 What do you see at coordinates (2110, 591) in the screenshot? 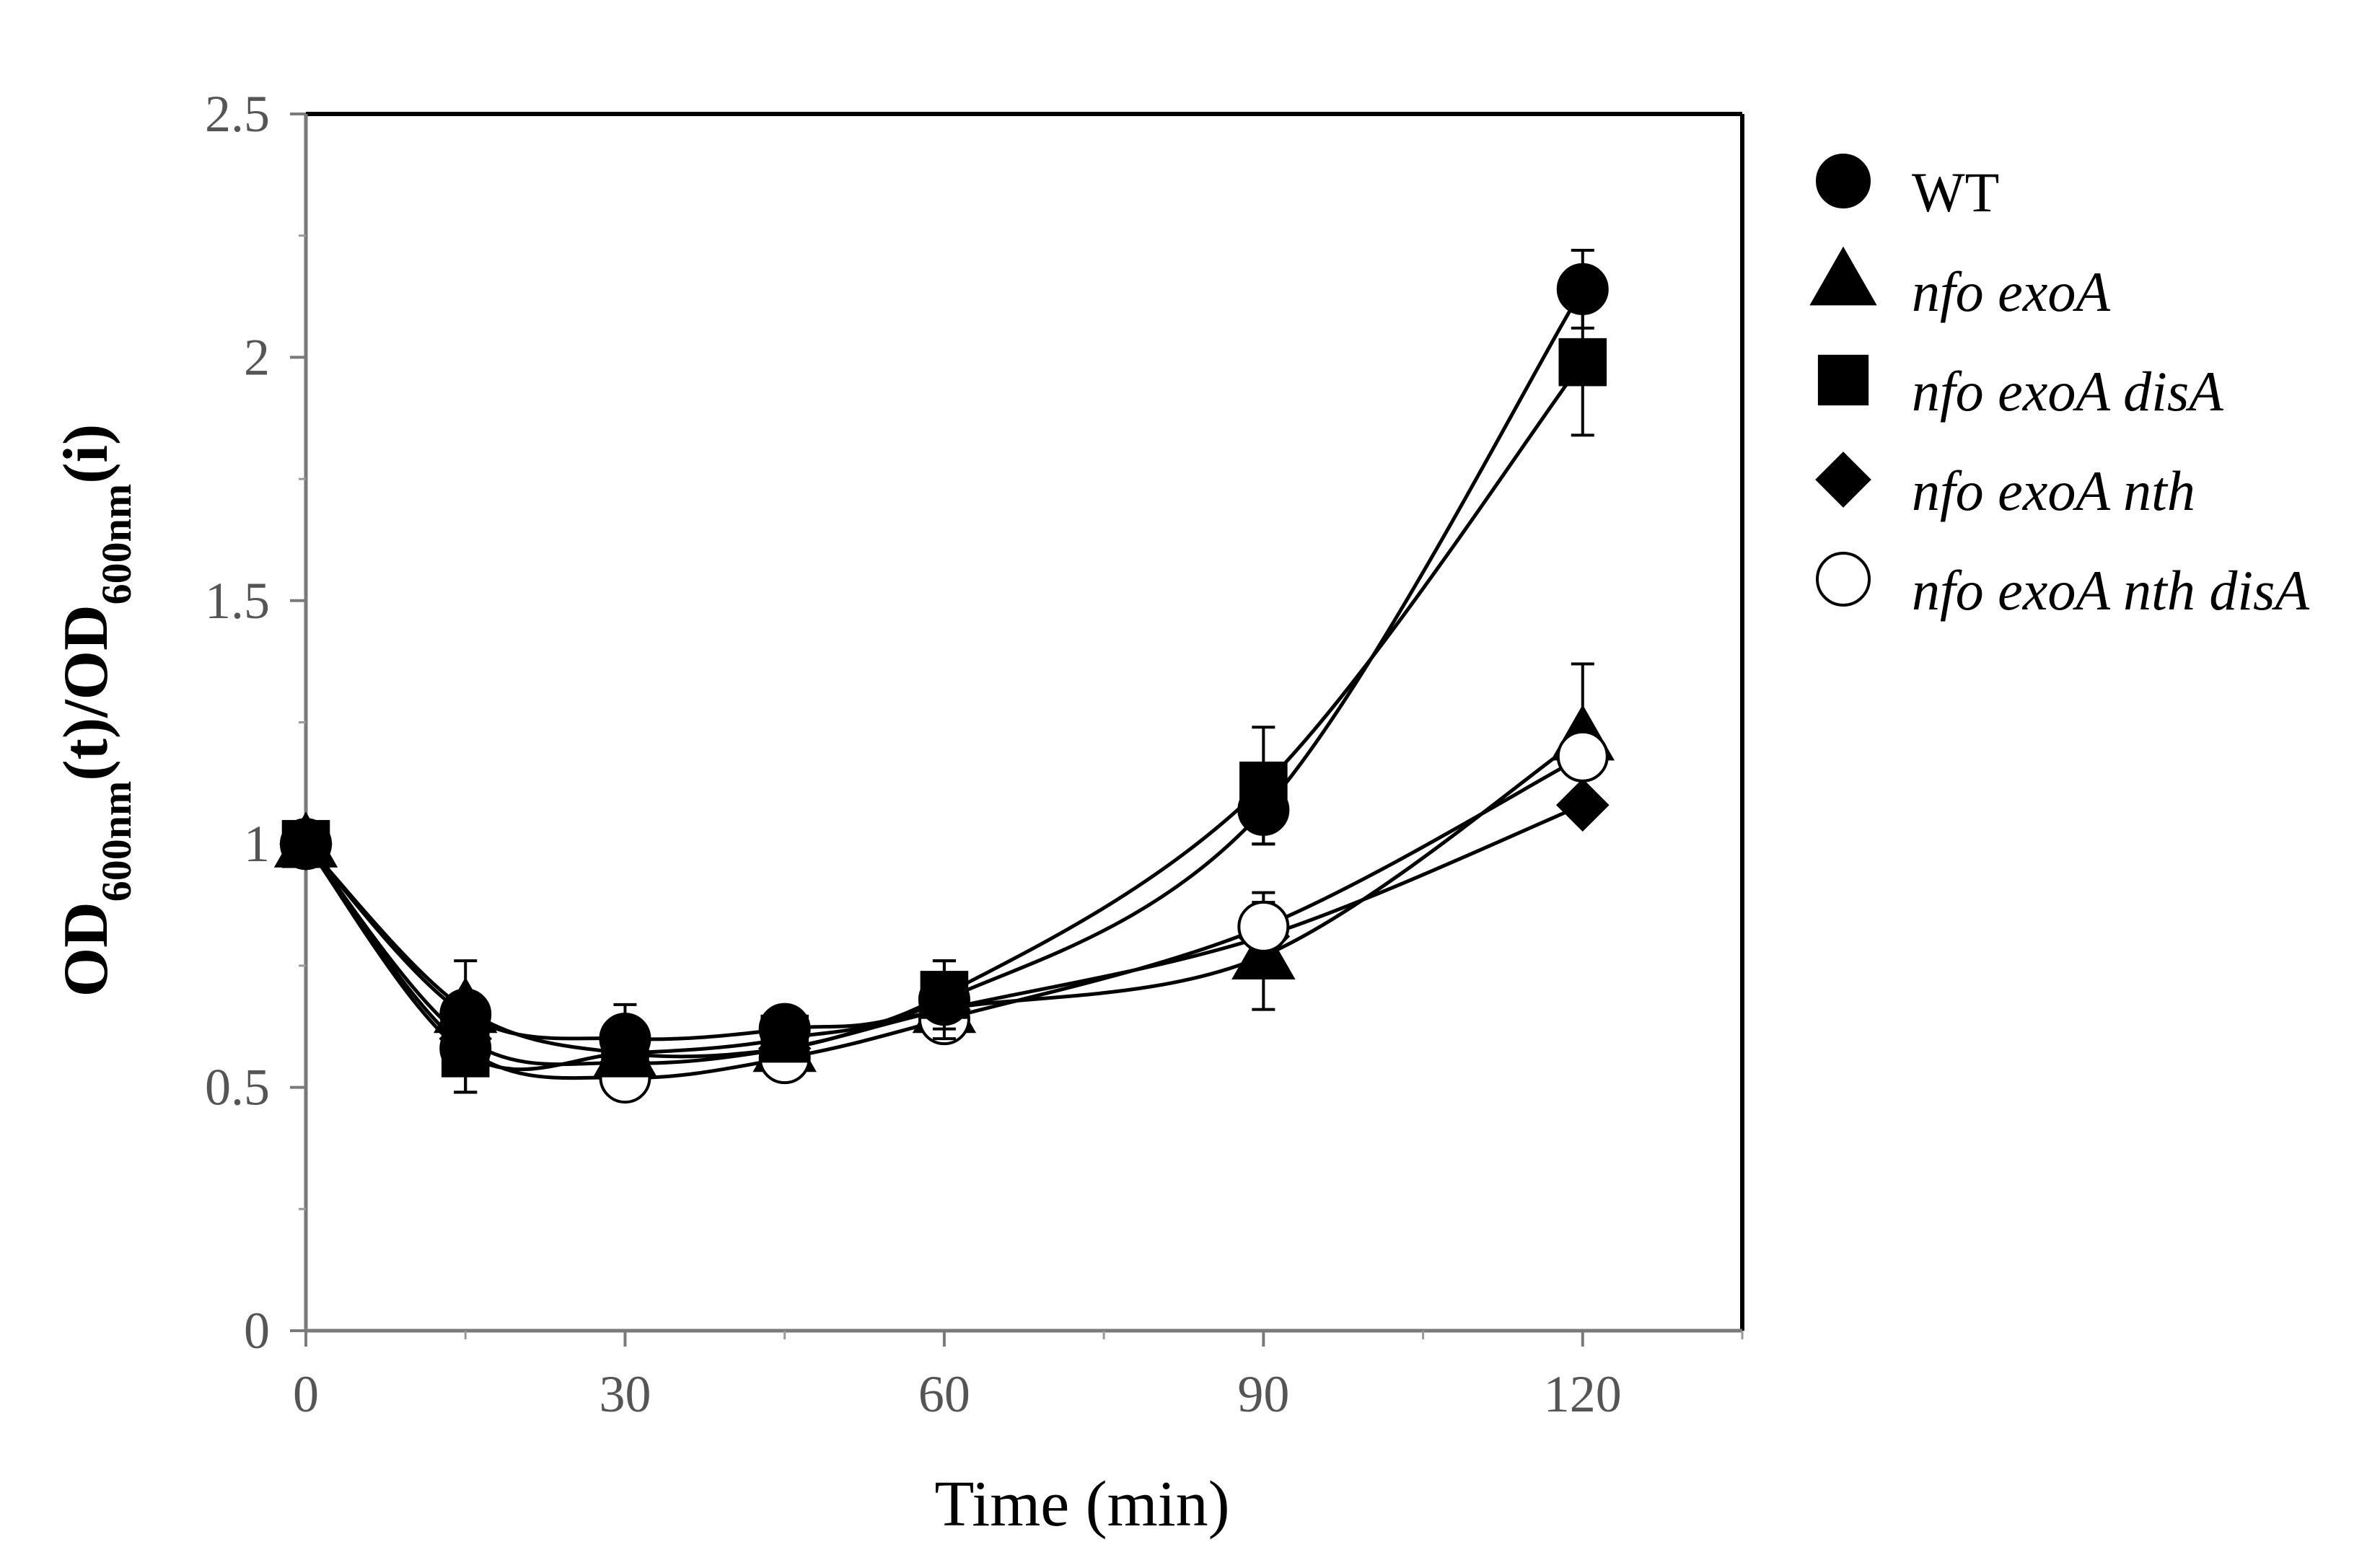
I see `legend-label-nfo-exoa-nth-disa: nfo exoA nth disA` at bounding box center [2110, 591].